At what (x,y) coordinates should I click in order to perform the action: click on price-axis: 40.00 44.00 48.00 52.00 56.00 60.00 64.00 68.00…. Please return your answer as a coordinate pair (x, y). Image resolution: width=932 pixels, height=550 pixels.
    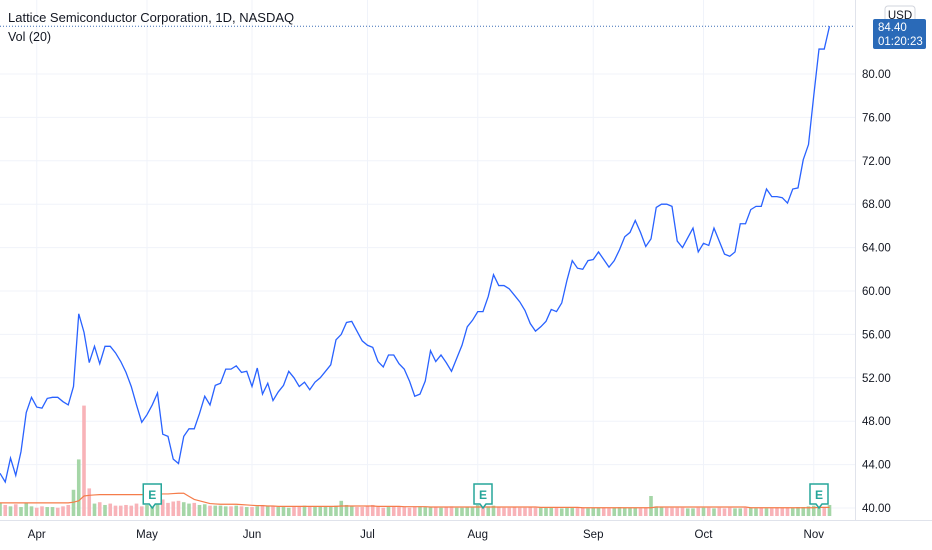
    Looking at the image, I should click on (876, 292).